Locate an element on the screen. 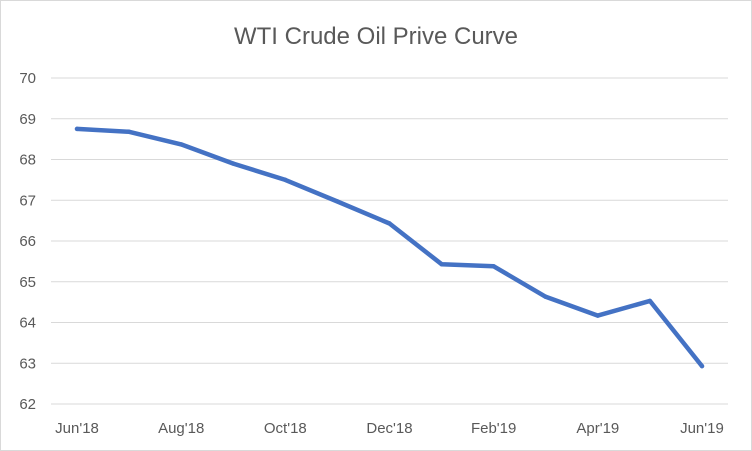  x-tick-label: Jun'19 is located at coordinates (702, 428).